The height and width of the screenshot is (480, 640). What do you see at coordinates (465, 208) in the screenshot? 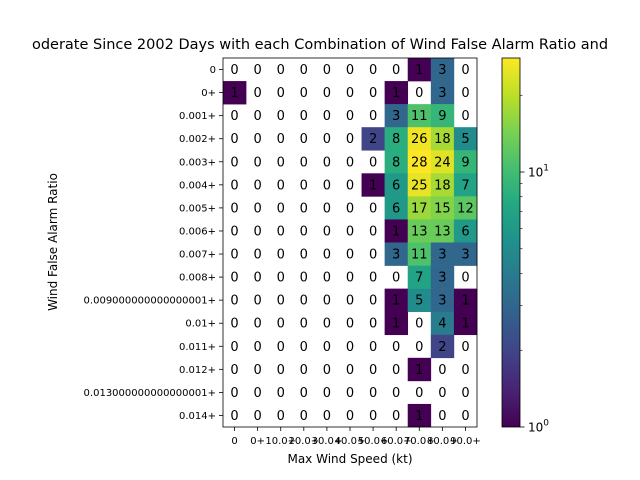
I see `cell-value-label: 12` at bounding box center [465, 208].